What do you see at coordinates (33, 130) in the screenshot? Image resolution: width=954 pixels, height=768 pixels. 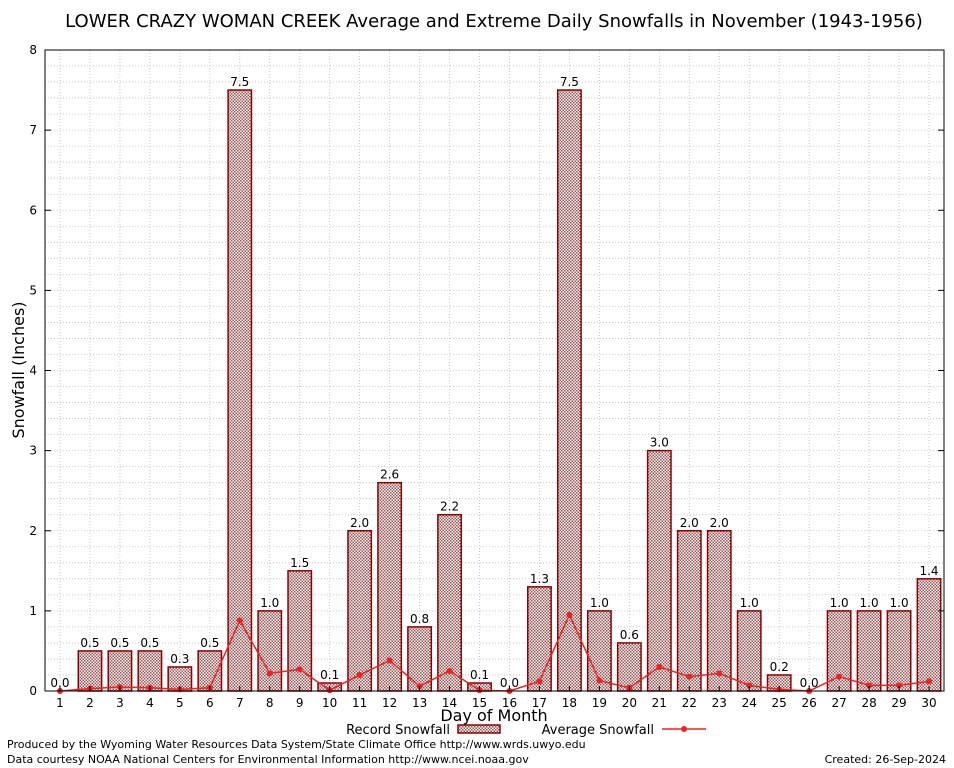 I see `y-tick-label: 7` at bounding box center [33, 130].